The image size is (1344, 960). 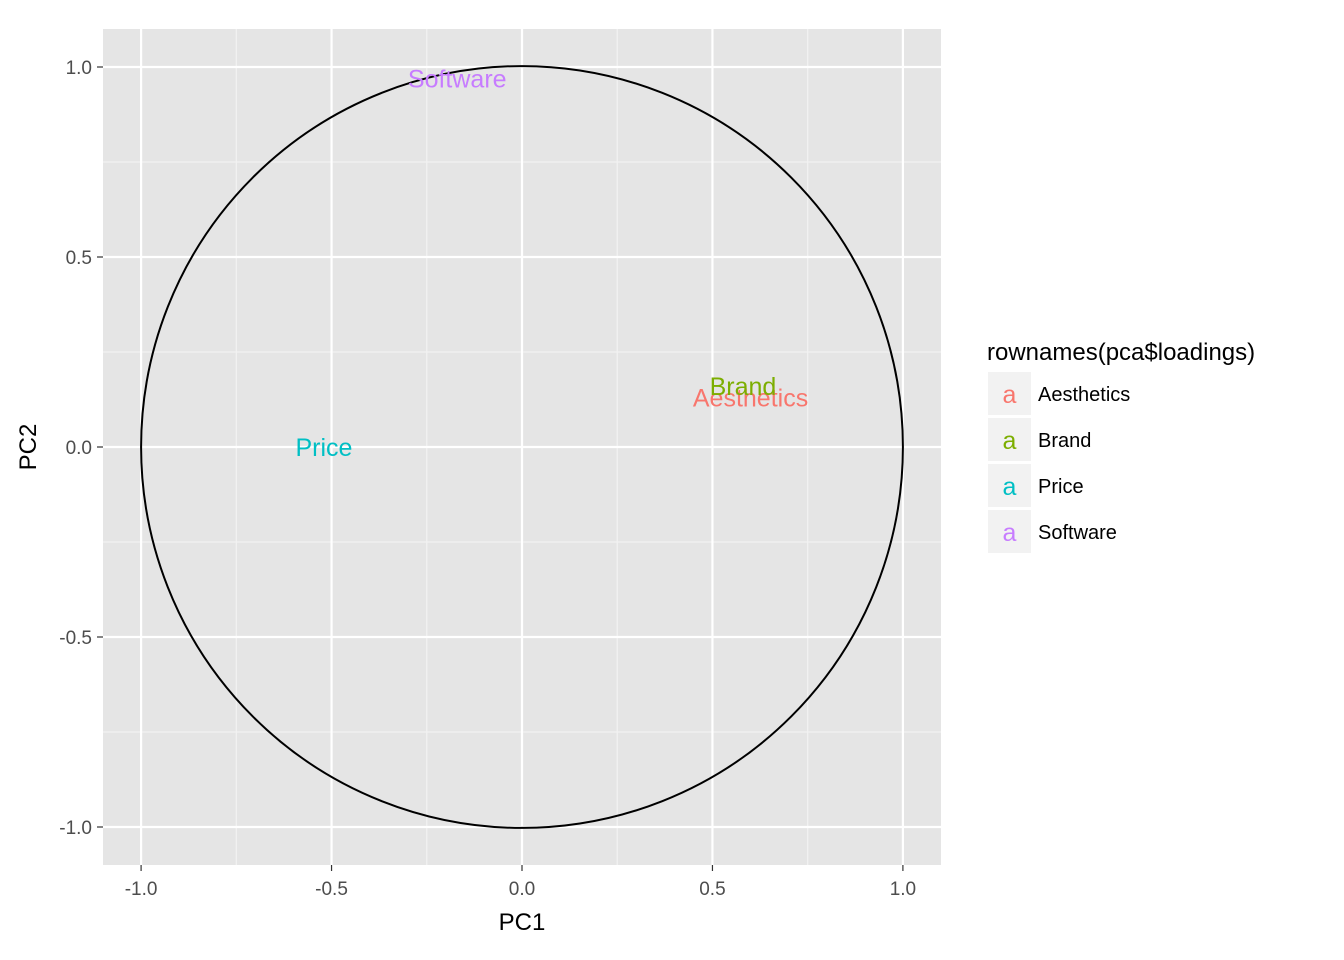 What do you see at coordinates (141, 889) in the screenshot?
I see `x-tick-label: -1.0` at bounding box center [141, 889].